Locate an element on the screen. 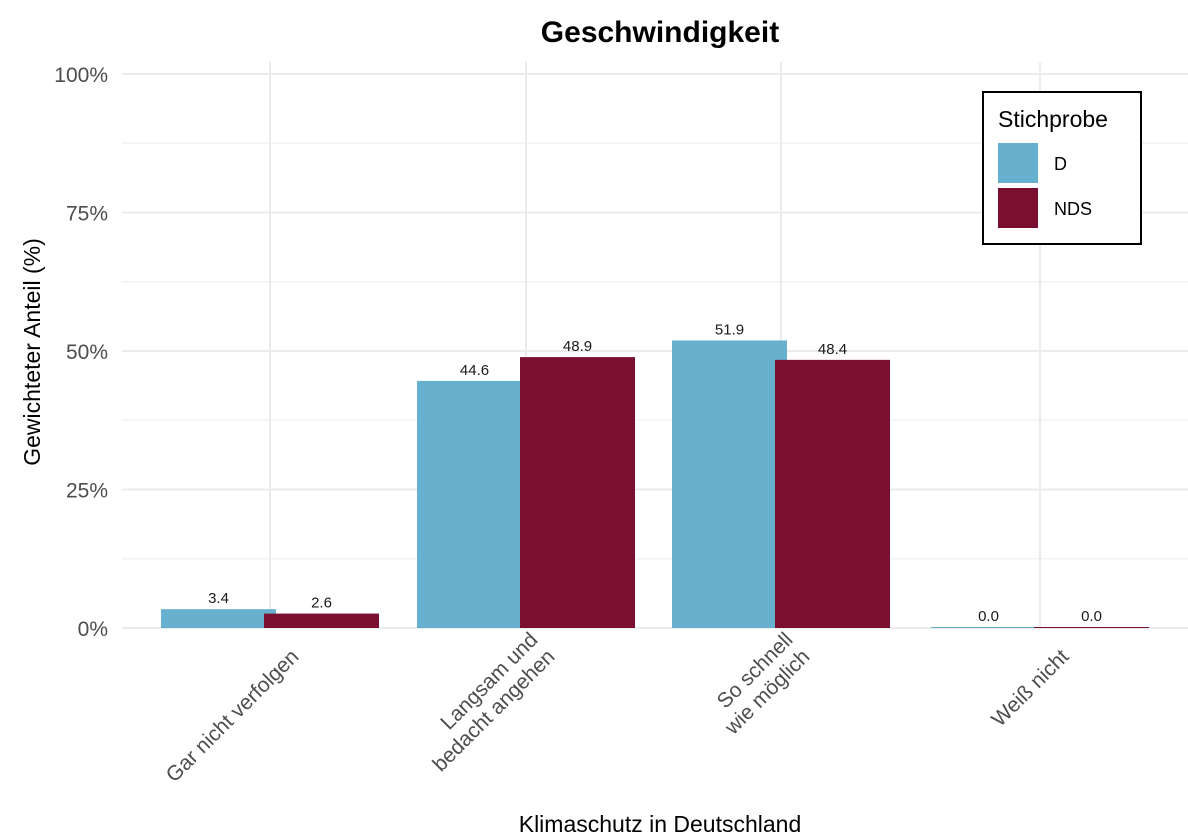  chart-title: Geschwindigkeit is located at coordinates (660, 32).